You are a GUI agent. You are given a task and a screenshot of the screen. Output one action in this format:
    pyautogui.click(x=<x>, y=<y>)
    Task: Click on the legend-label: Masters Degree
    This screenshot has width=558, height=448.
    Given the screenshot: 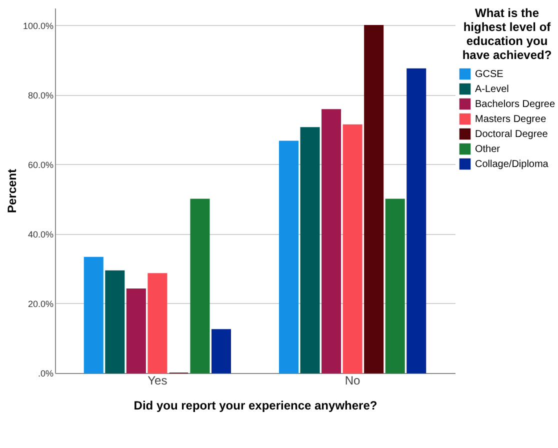 What is the action you would take?
    pyautogui.click(x=511, y=119)
    